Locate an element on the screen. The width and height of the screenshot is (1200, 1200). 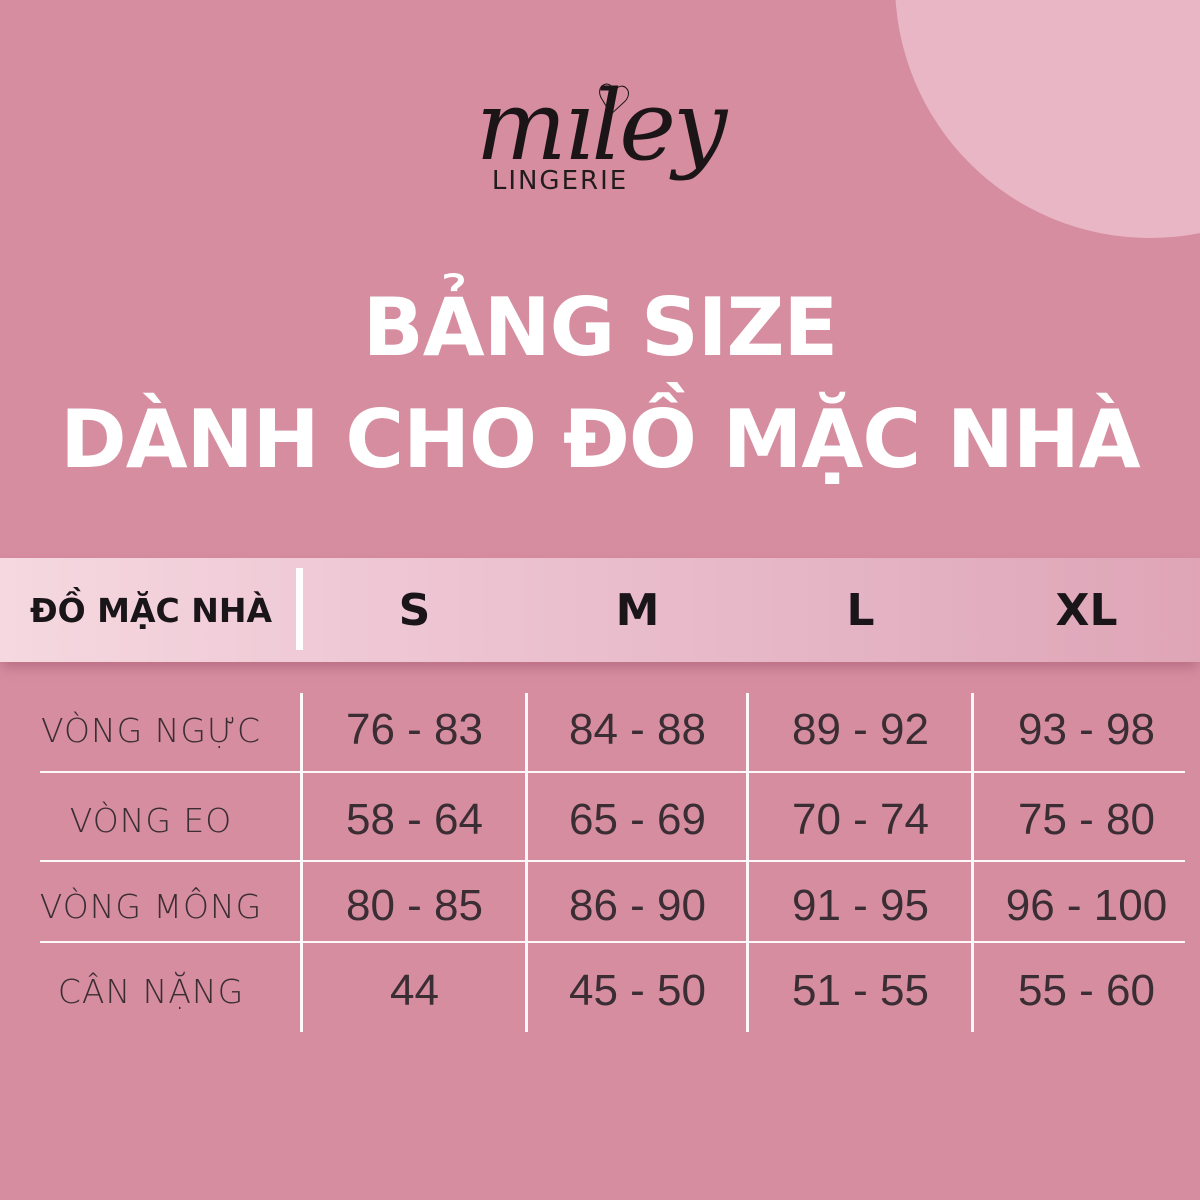
table-row-waist: VÒNG EO 58 - 64 65 - 69 70 - 74 75 - 80 is located at coordinates (600, 820).